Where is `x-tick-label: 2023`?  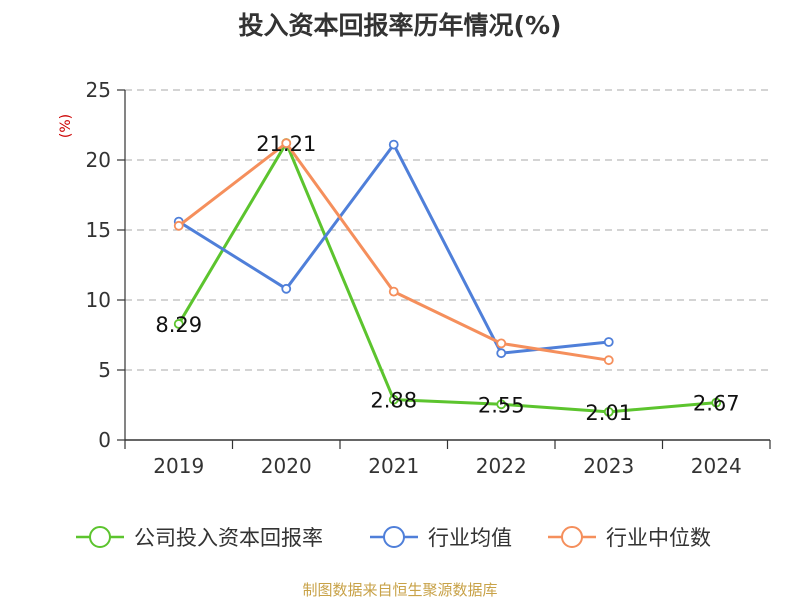 x-tick-label: 2023 is located at coordinates (608, 466).